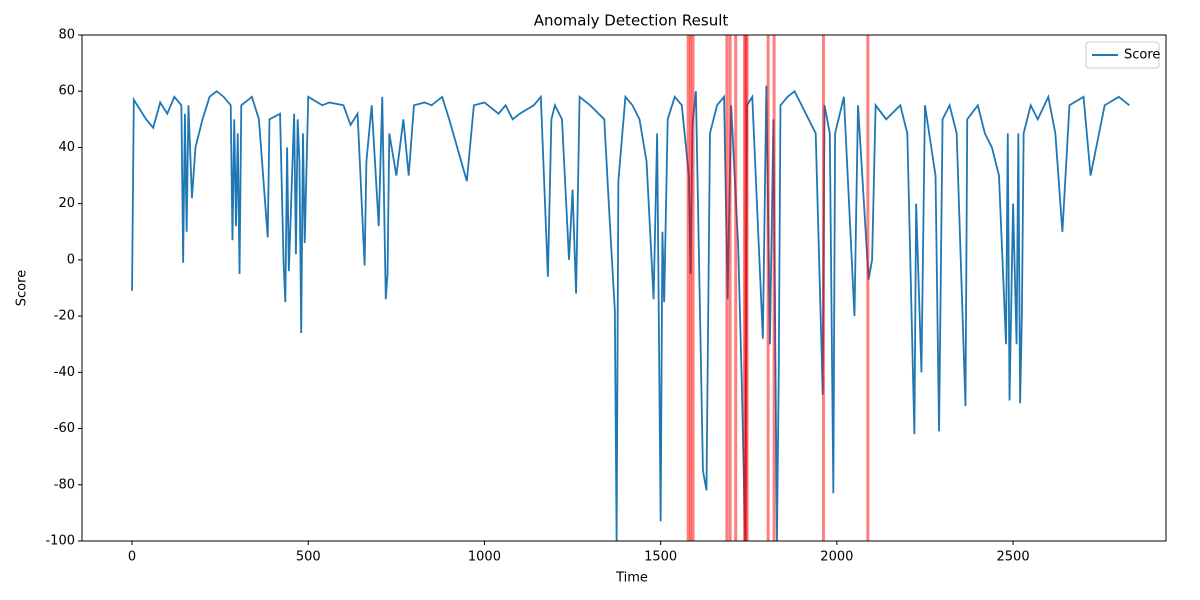 The height and width of the screenshot is (600, 1200). I want to click on y-tick-label: -80, so click(64, 484).